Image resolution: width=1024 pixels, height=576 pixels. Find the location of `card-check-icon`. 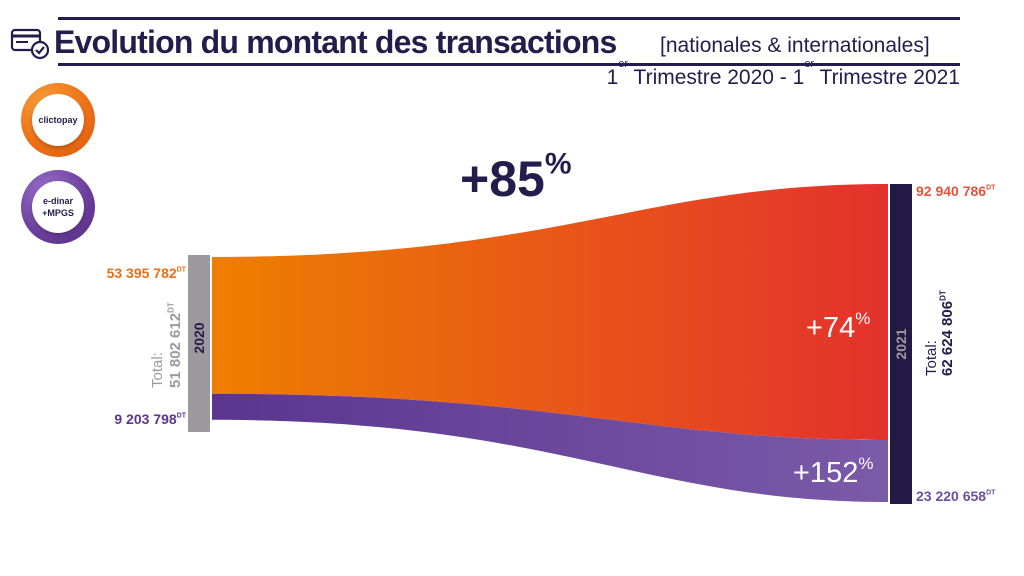

card-check-icon is located at coordinates (30, 44).